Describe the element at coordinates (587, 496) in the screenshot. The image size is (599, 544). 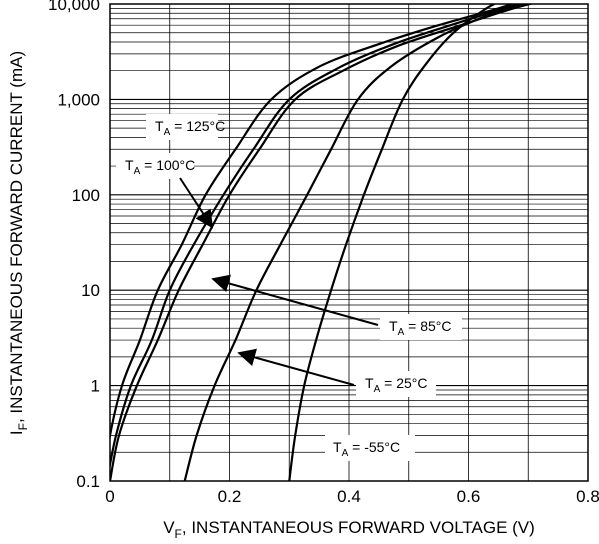
I see `x-tick-label: 0.8` at that location.